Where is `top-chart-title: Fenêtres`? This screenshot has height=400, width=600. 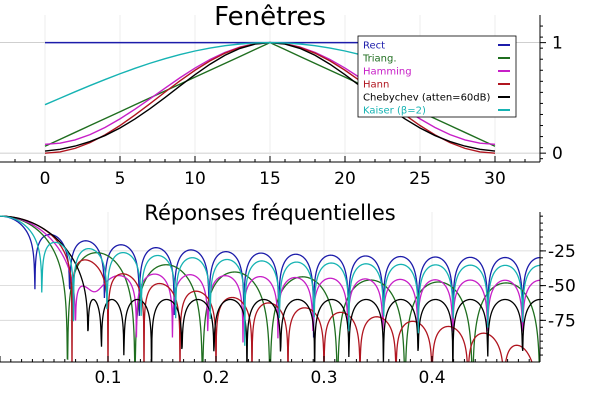
top-chart-title: Fenêtres is located at coordinates (270, 17).